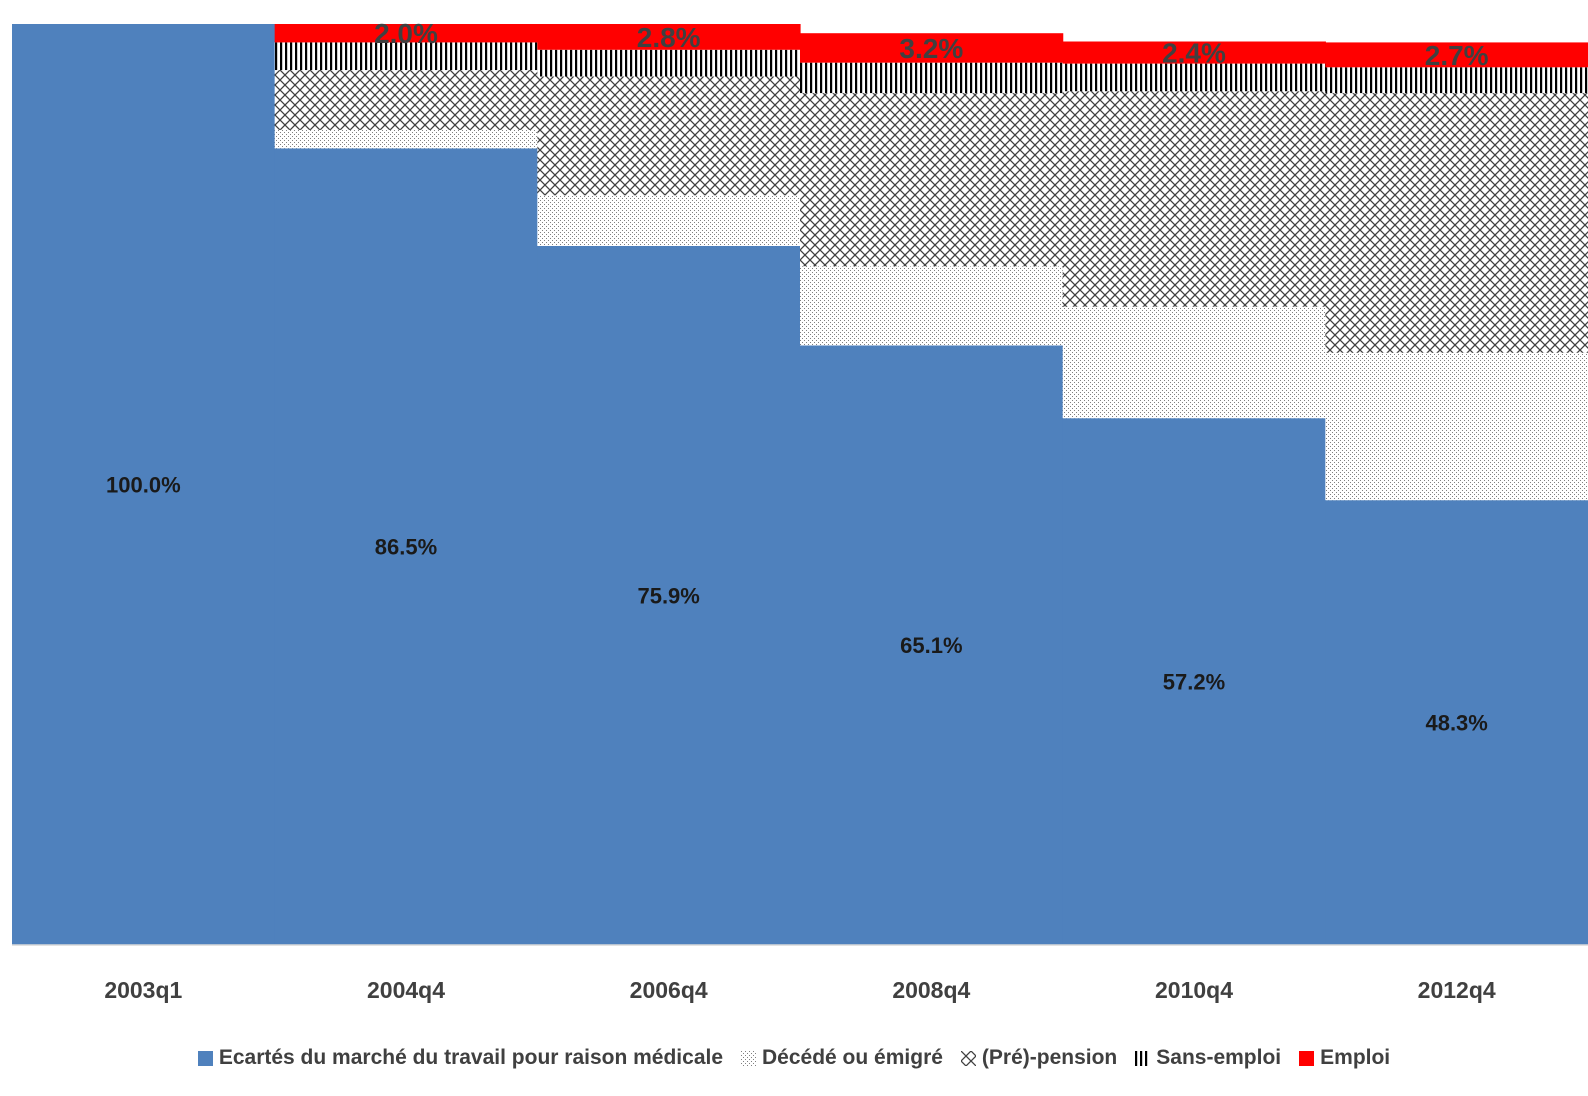 The height and width of the screenshot is (1096, 1588). What do you see at coordinates (406, 56) in the screenshot?
I see `bar-segment-s3-2004q4` at bounding box center [406, 56].